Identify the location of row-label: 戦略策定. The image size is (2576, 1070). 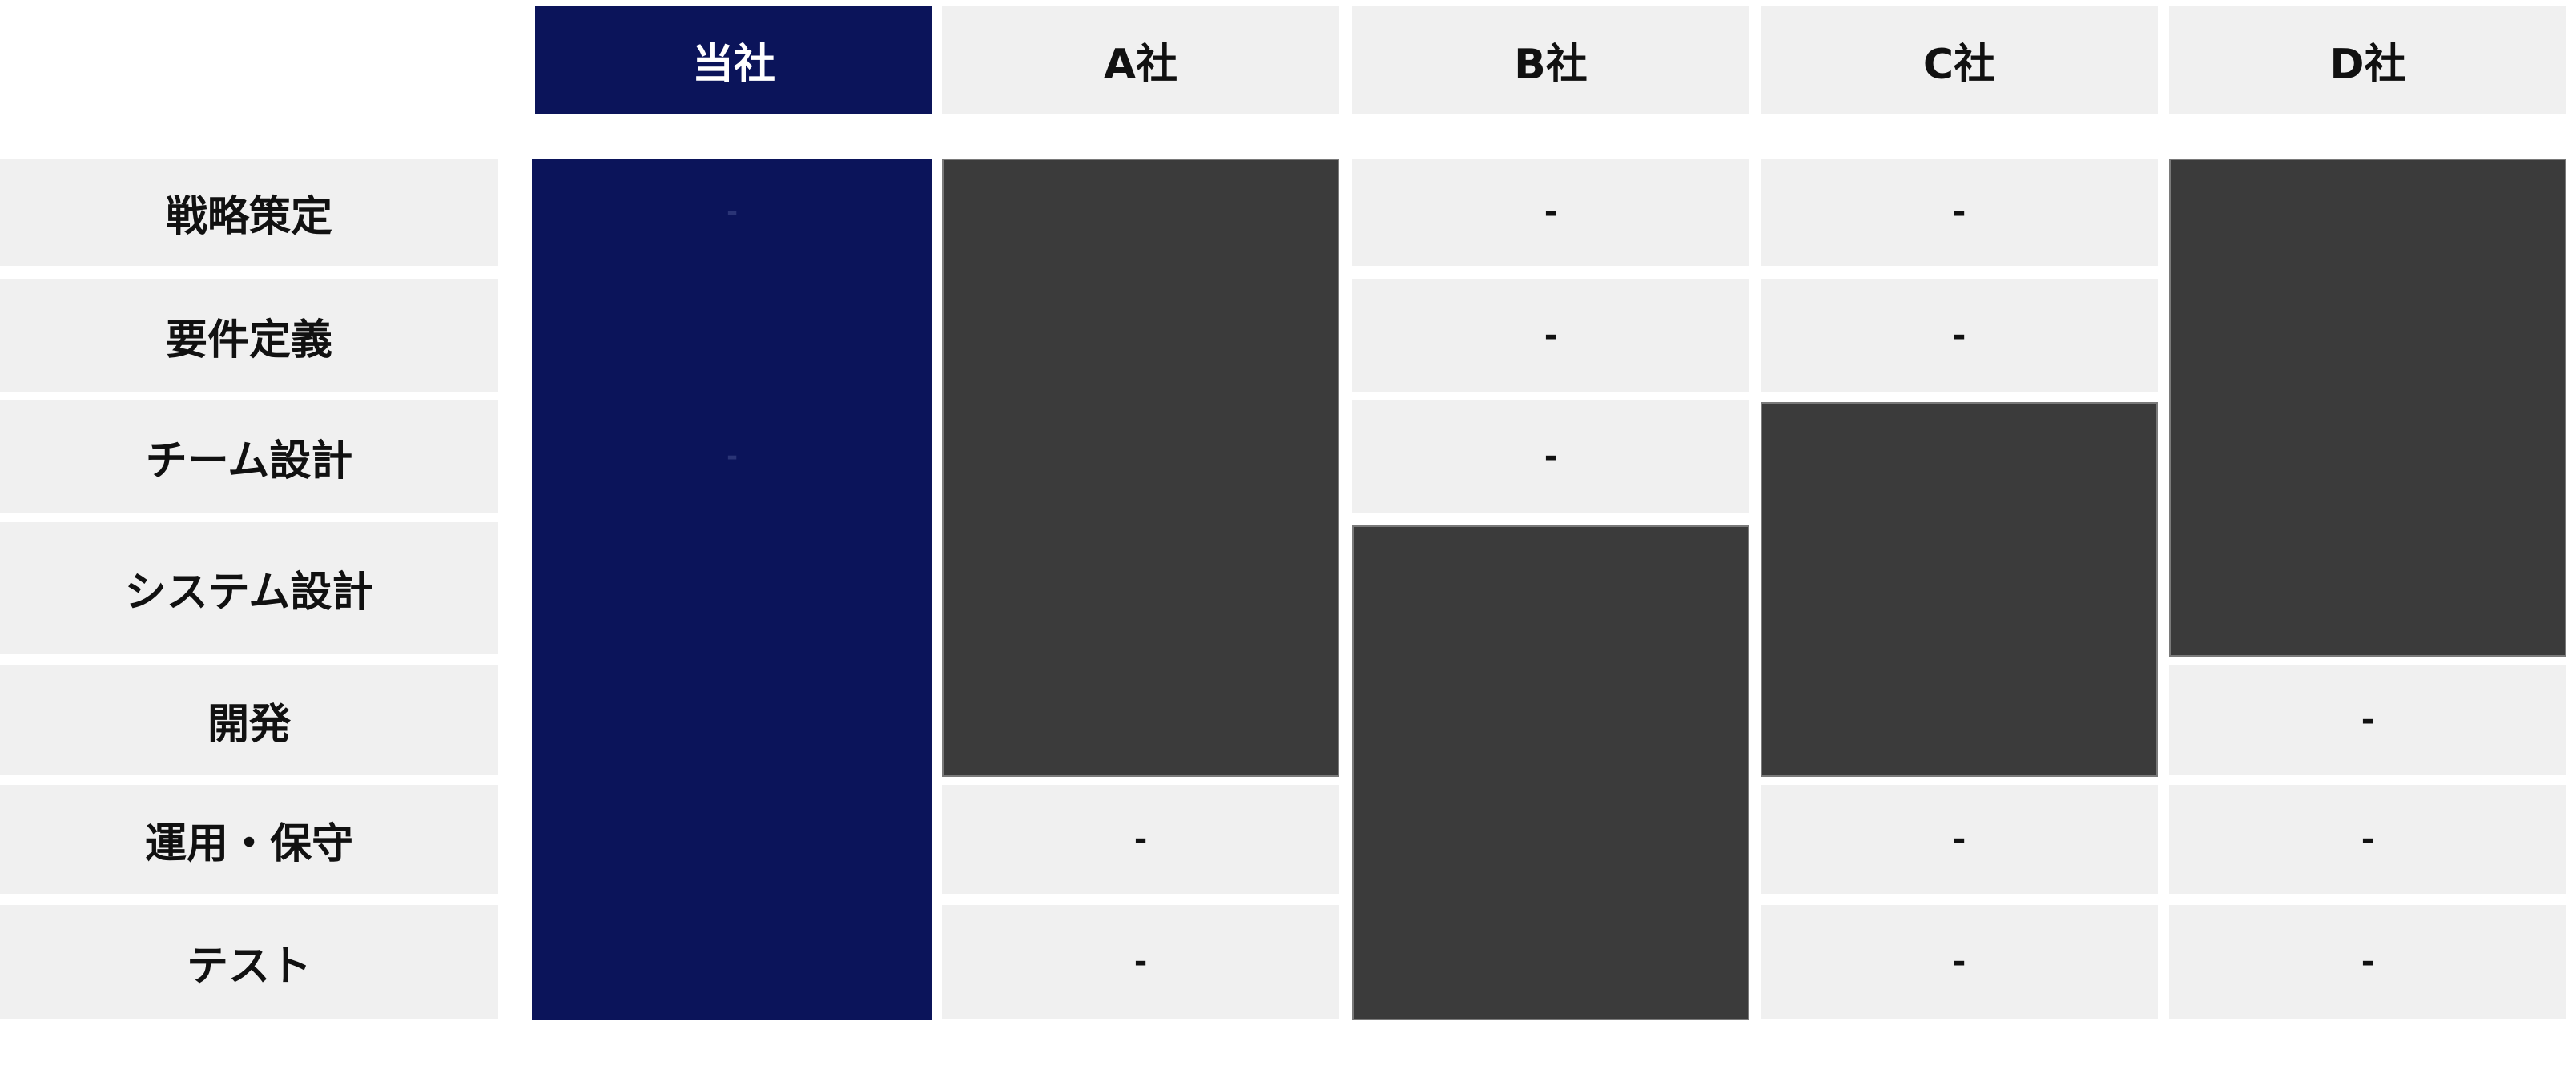
(249, 213).